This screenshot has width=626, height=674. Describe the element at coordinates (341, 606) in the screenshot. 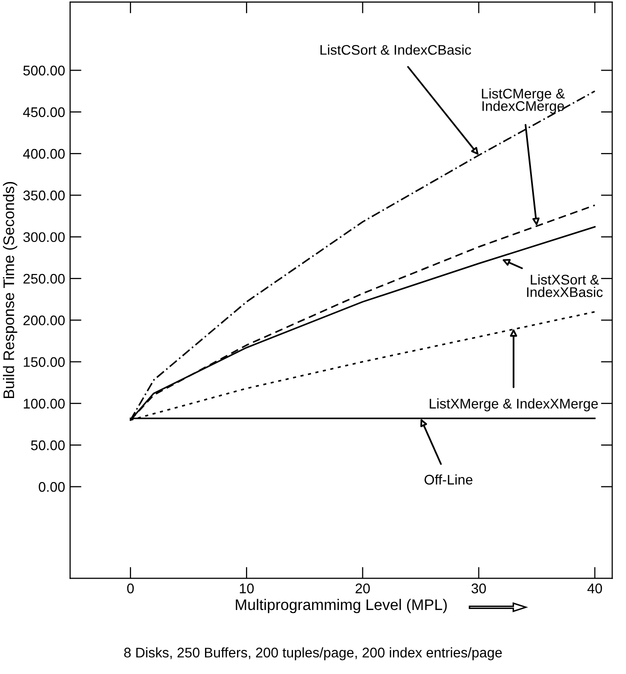

I see `x-axis-title: Multiprogrammimg Level (MPL)` at that location.